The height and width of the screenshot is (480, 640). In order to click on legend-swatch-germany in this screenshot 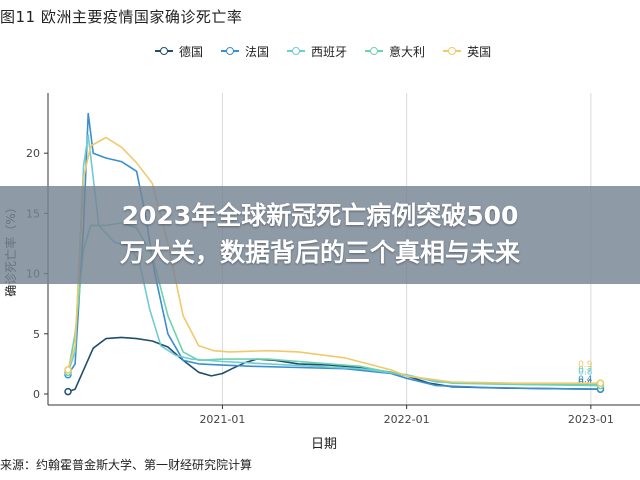, I will do `click(164, 51)`.